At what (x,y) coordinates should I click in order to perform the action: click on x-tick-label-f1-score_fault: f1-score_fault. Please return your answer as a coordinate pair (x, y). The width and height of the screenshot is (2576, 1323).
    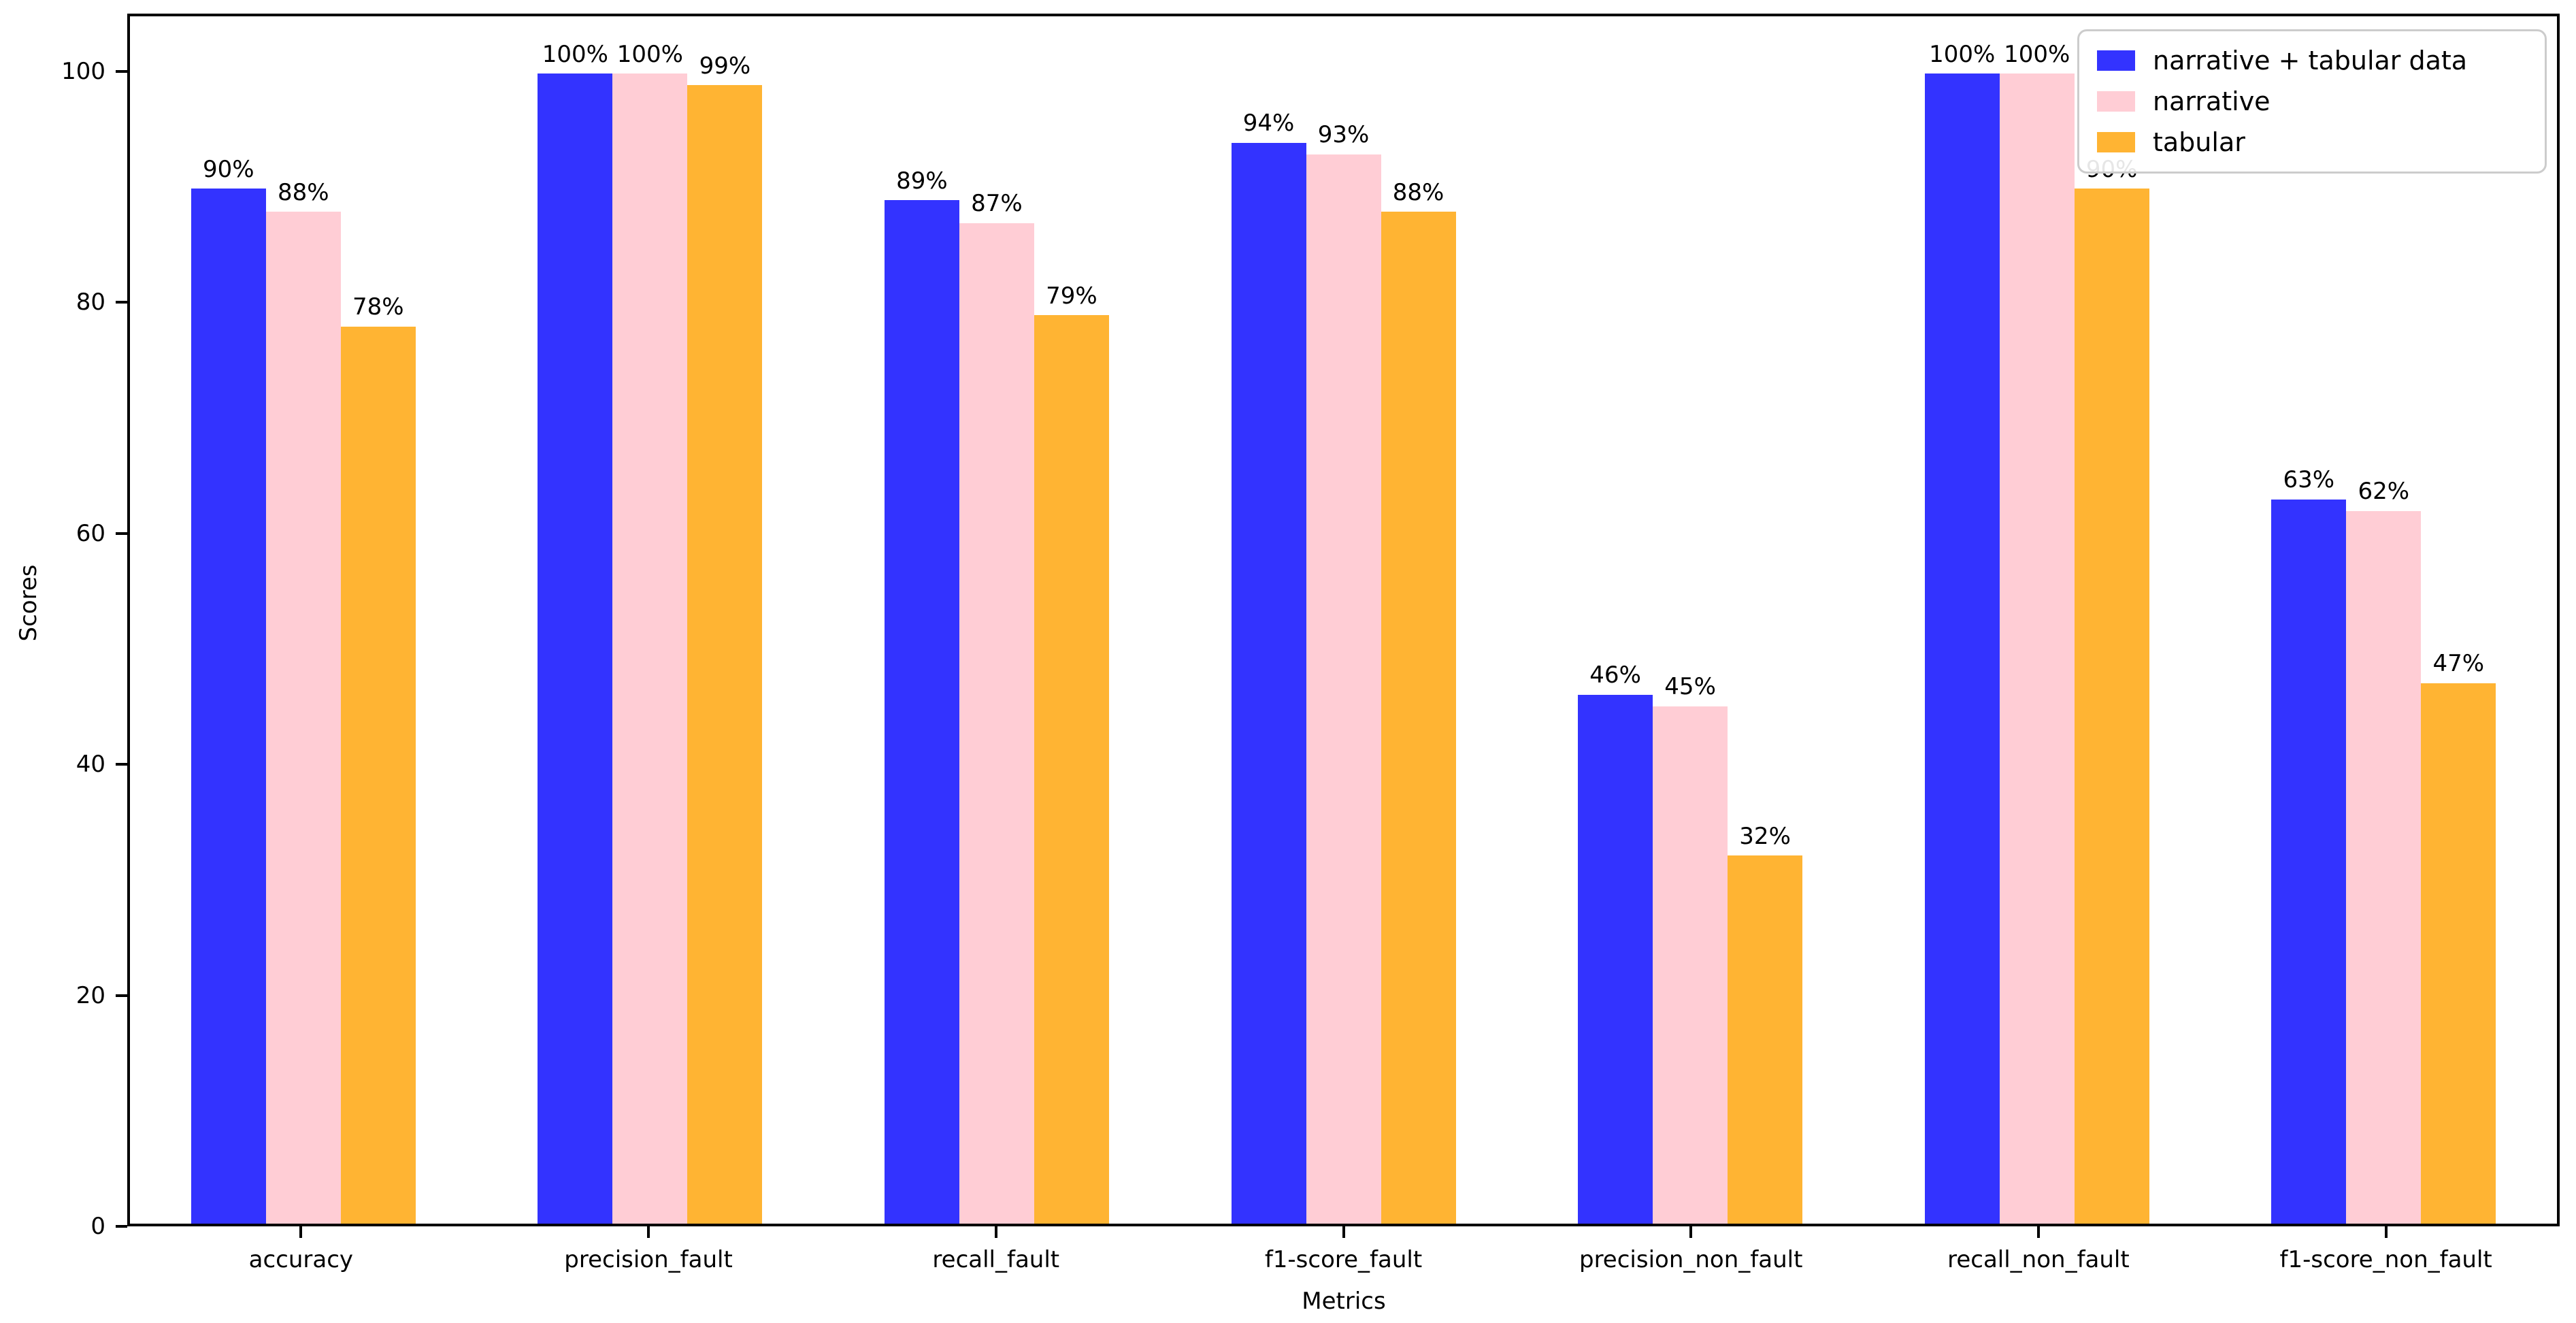
    Looking at the image, I should click on (1344, 1259).